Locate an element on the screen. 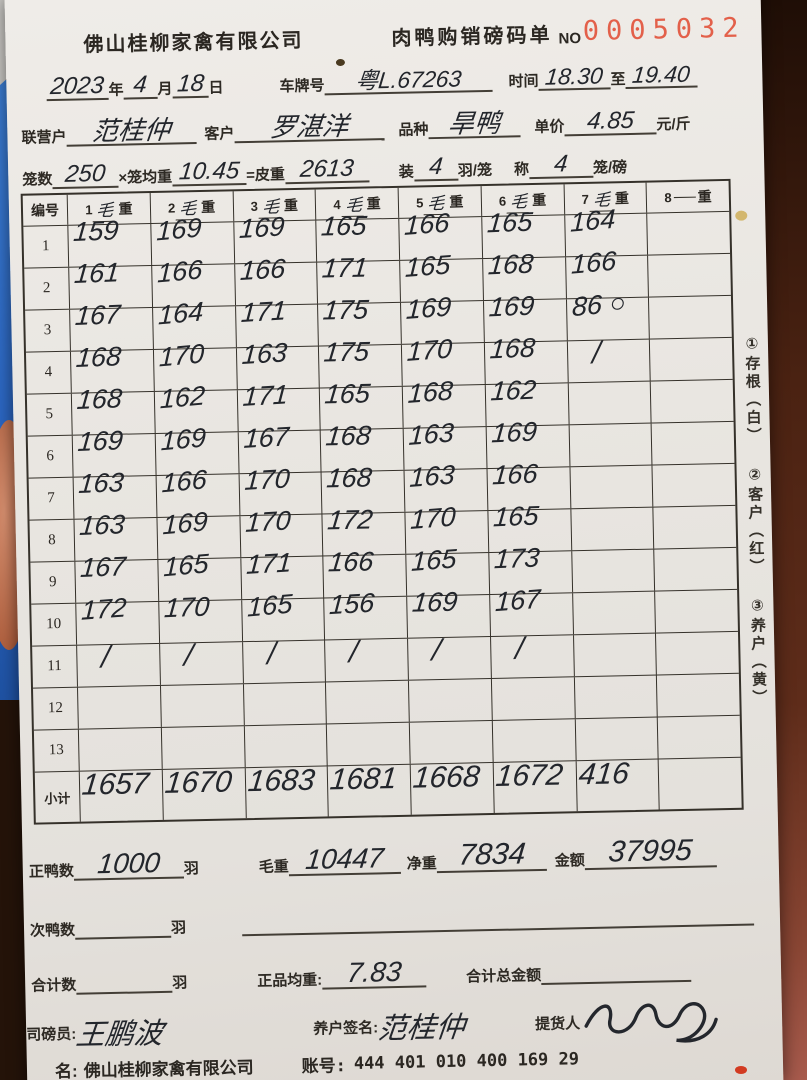 The height and width of the screenshot is (1080, 807). row-number: 3 is located at coordinates (47, 330).